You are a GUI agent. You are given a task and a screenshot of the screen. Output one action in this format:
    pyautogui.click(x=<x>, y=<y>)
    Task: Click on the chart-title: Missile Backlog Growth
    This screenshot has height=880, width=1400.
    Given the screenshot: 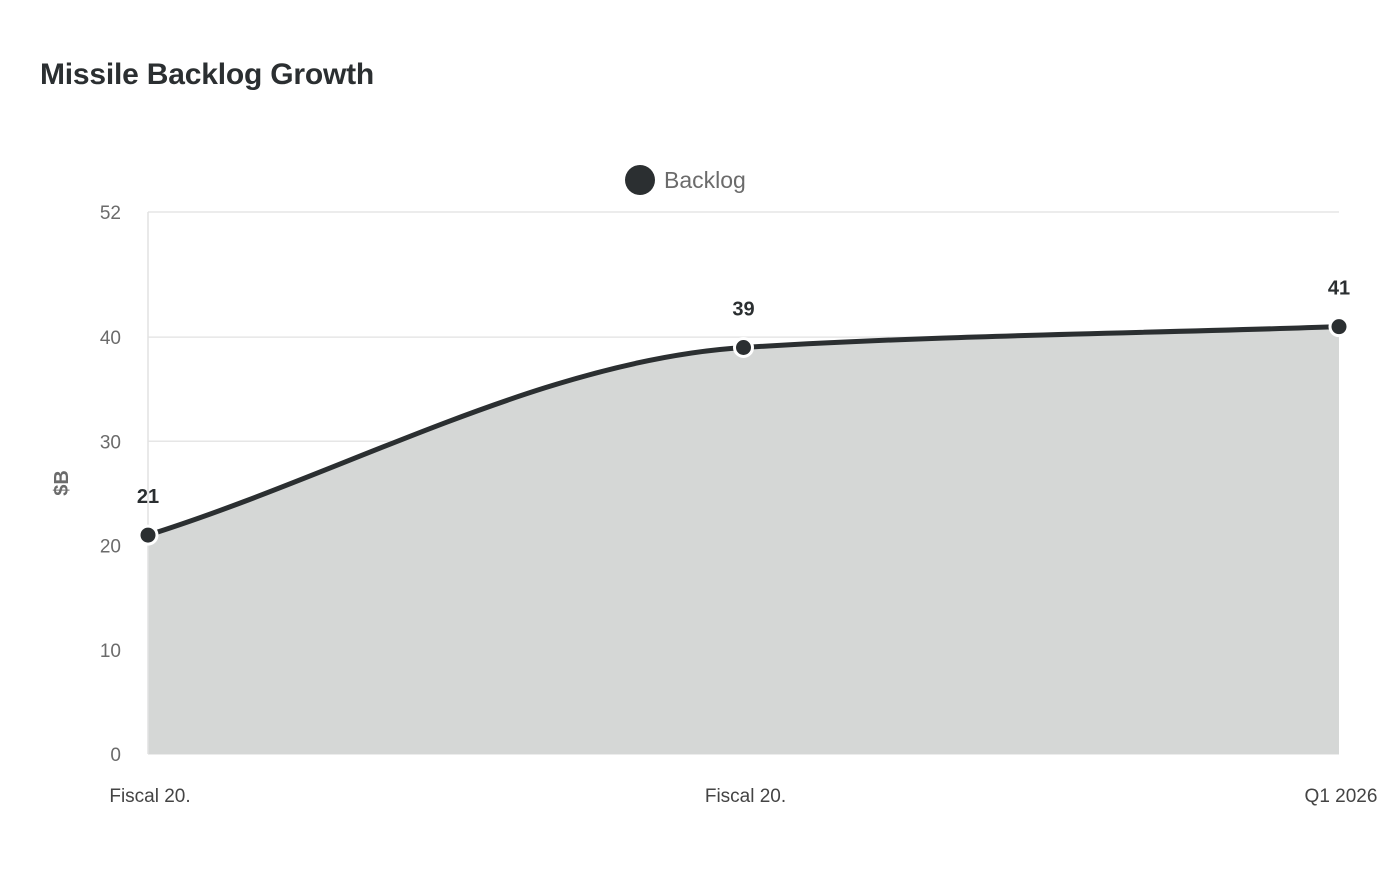 What is the action you would take?
    pyautogui.click(x=207, y=74)
    